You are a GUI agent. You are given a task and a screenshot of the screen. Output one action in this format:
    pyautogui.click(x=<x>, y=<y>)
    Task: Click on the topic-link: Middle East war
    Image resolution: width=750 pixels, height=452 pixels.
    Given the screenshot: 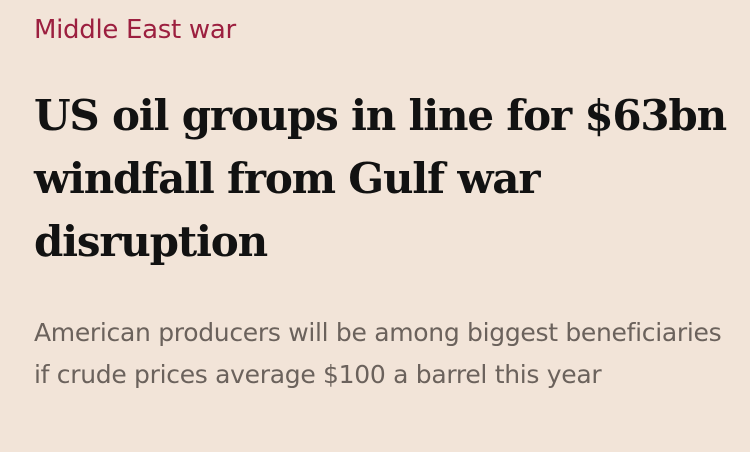 What is the action you would take?
    pyautogui.click(x=135, y=30)
    